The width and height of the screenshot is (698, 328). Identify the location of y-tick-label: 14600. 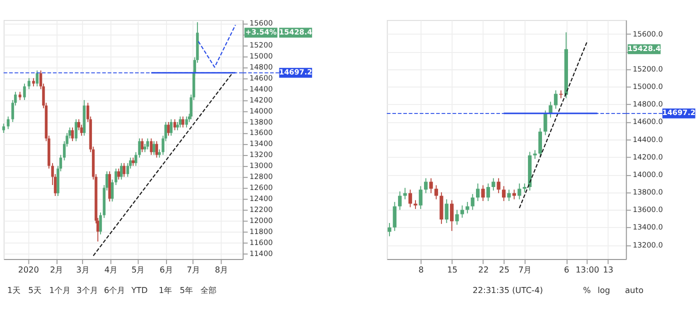
(262, 77).